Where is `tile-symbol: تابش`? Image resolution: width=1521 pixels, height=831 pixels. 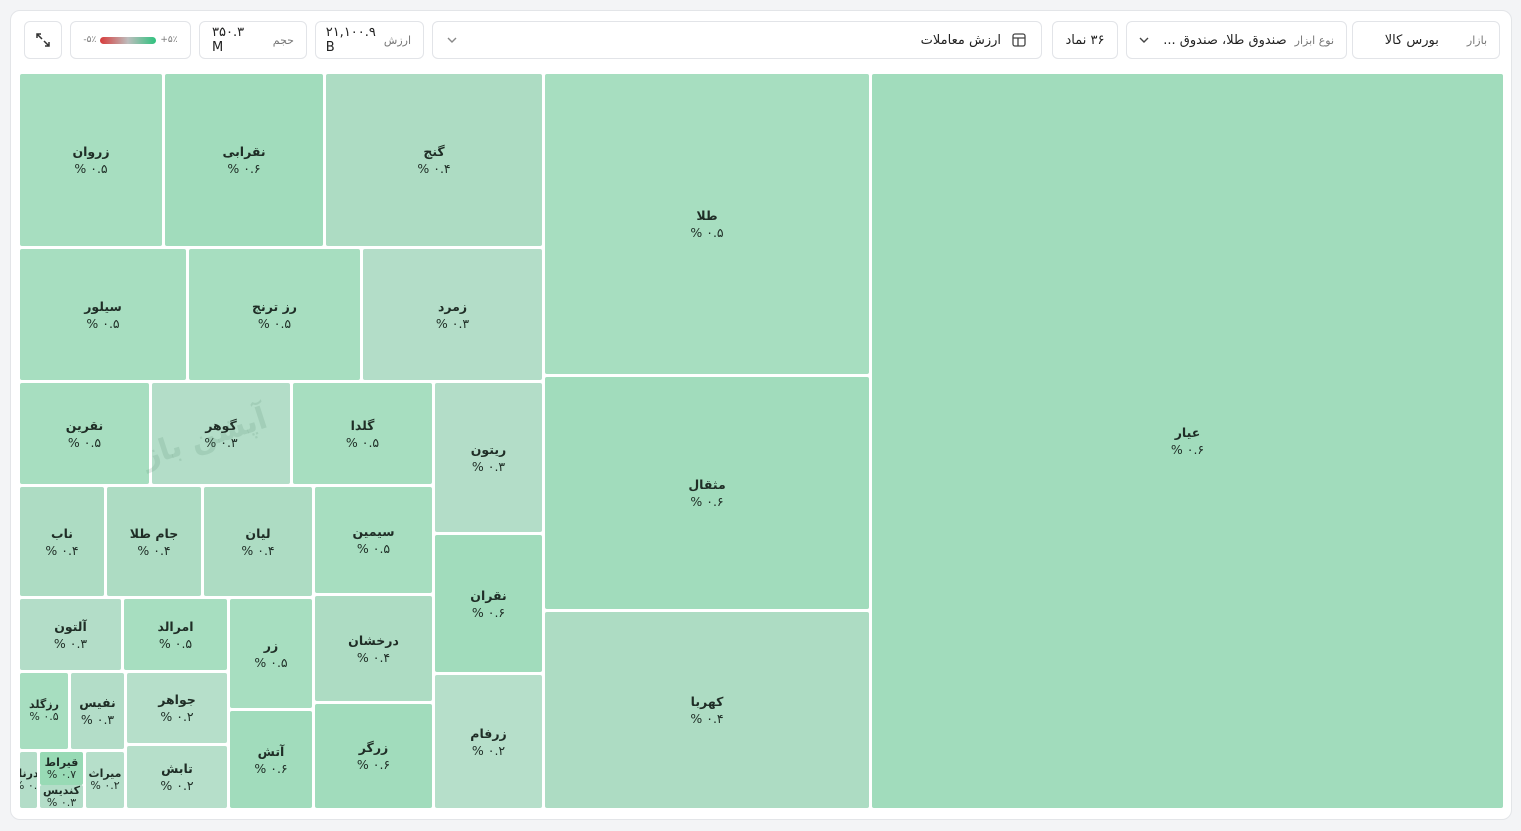
tile-symbol: تابش is located at coordinates (177, 768).